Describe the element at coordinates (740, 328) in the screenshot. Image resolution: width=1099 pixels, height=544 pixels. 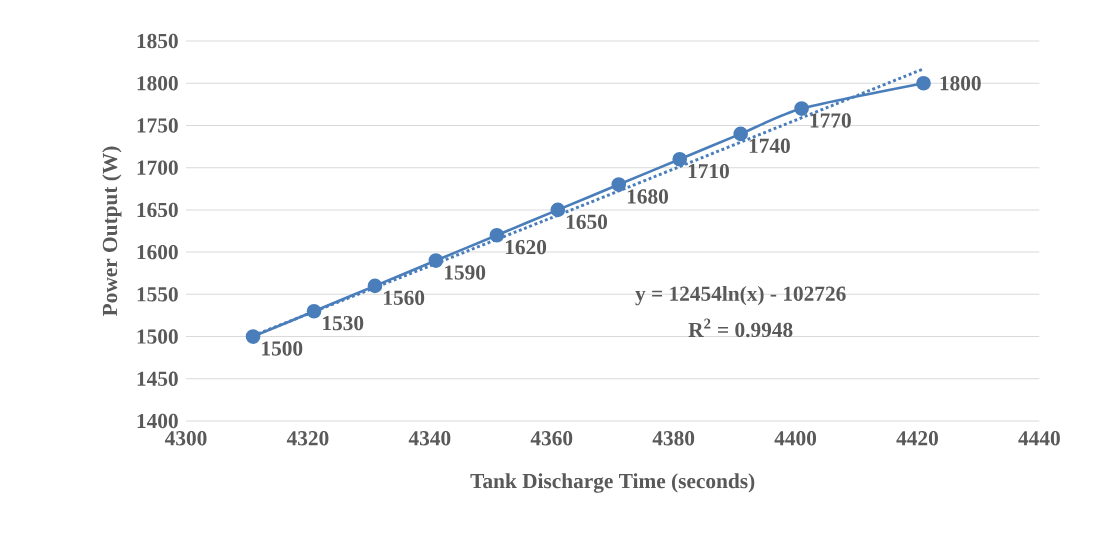
I see `annotation: R$^{2}$ = 0.9948` at that location.